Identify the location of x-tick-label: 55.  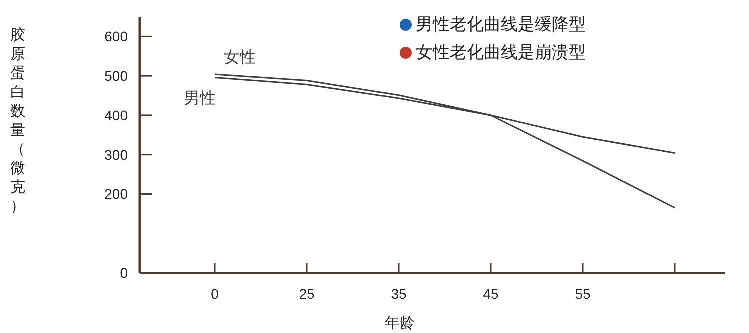
(583, 294).